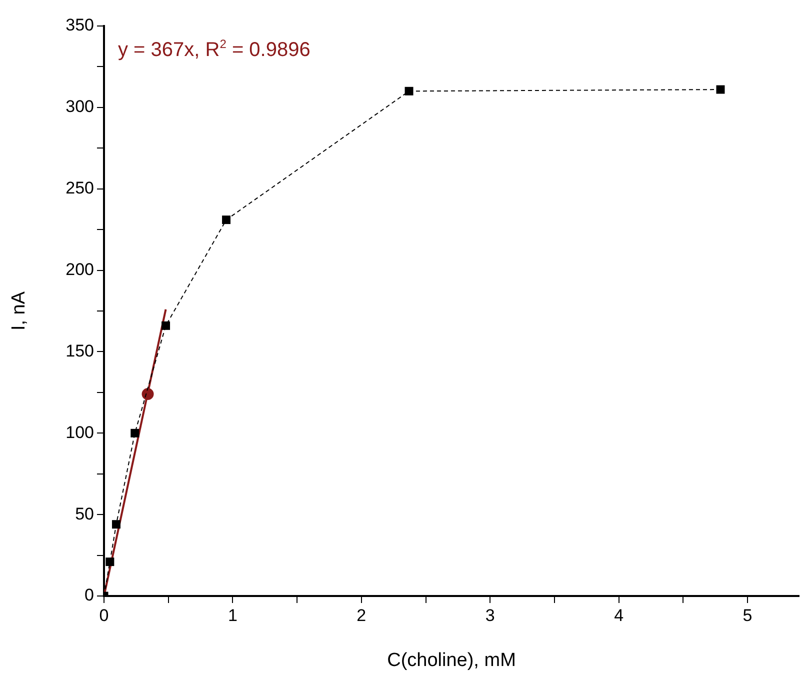 This screenshot has width=805, height=686. Describe the element at coordinates (619, 615) in the screenshot. I see `x-tick-label: 4` at that location.